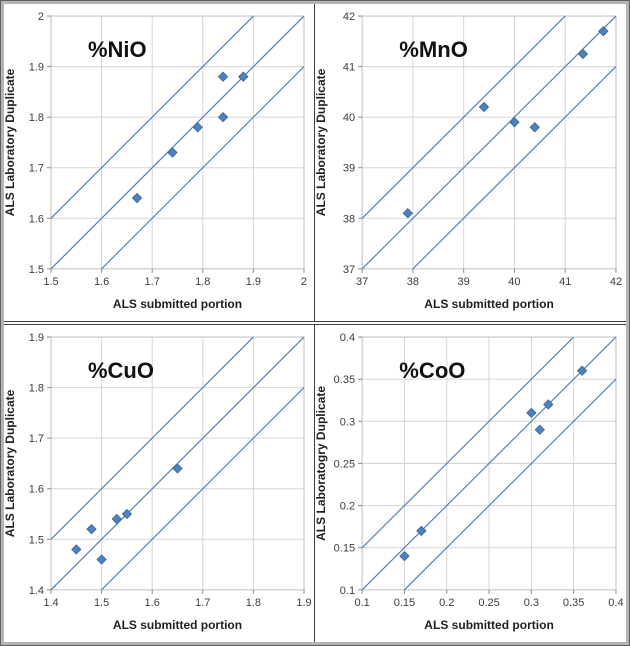 The image size is (630, 646). Describe the element at coordinates (361, 603) in the screenshot. I see `x-tick-label: 0.1` at that location.